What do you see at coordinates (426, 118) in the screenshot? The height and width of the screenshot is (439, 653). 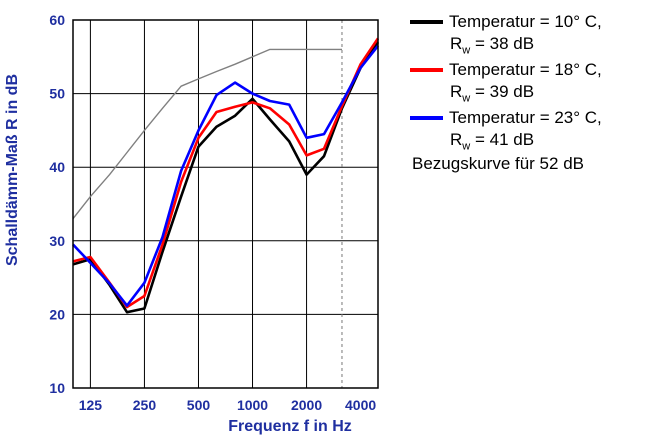 I see `legend-swatch-blue` at bounding box center [426, 118].